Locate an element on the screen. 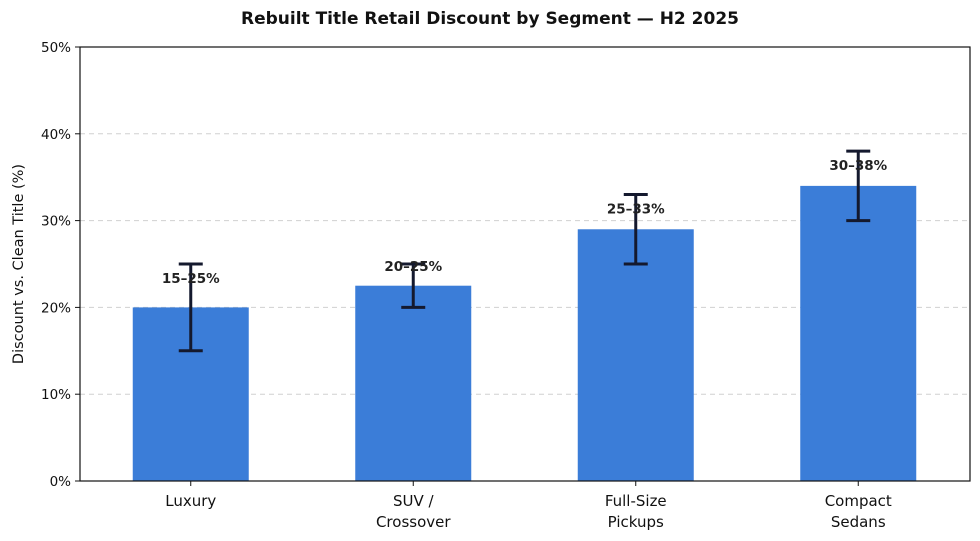 This screenshot has width=980, height=541. x-tick-label: Pickups is located at coordinates (636, 522).